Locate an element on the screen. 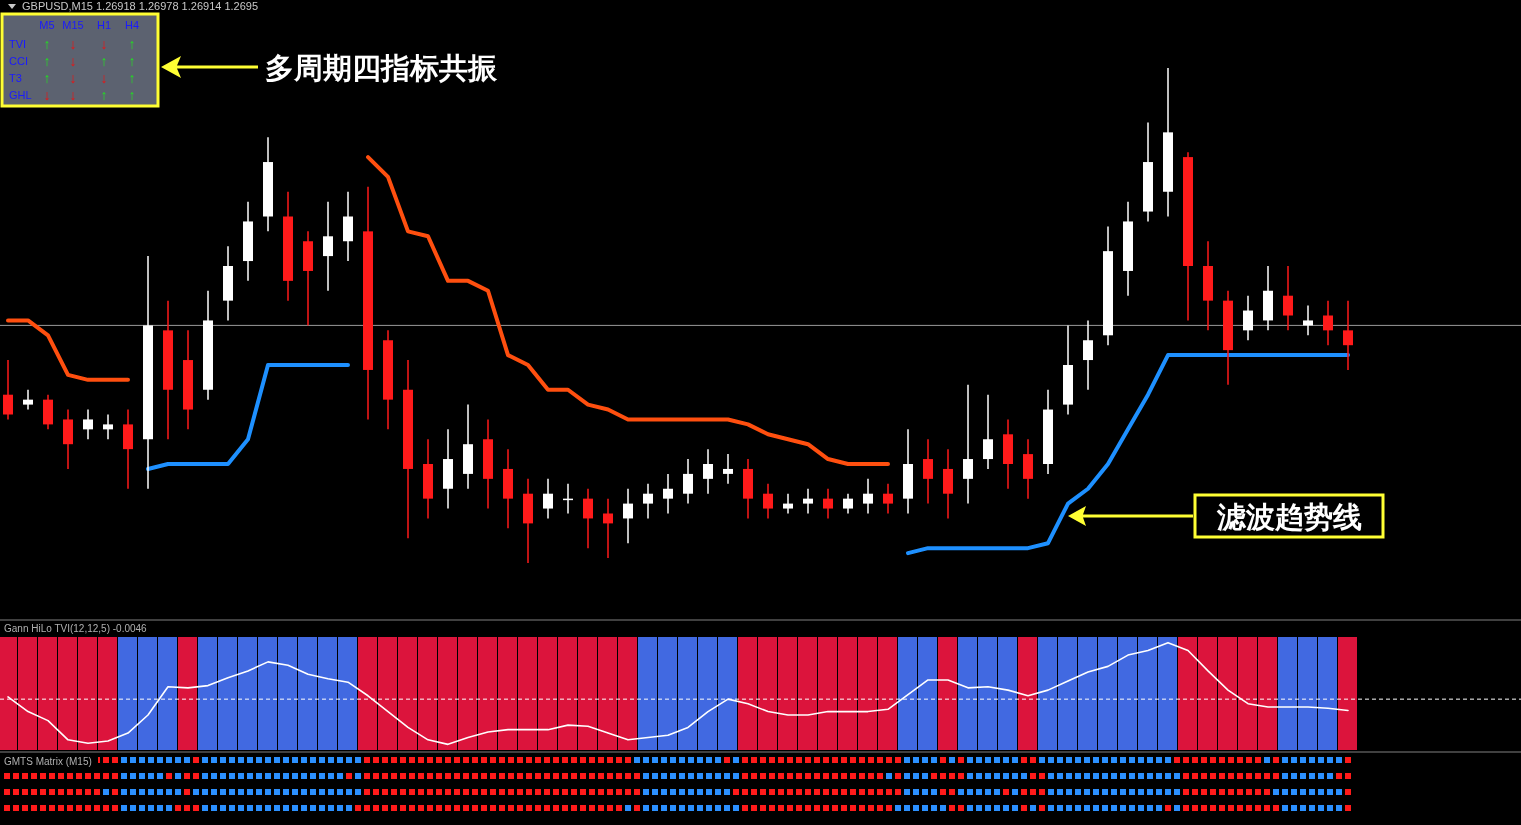  category-label: TVI is located at coordinates (18, 44).